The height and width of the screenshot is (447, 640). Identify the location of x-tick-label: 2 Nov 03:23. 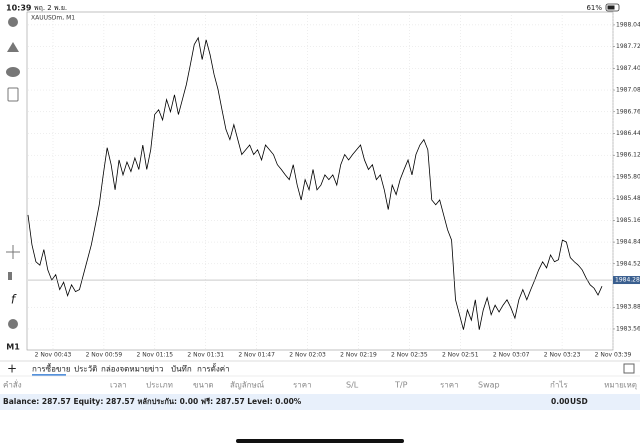
(562, 355).